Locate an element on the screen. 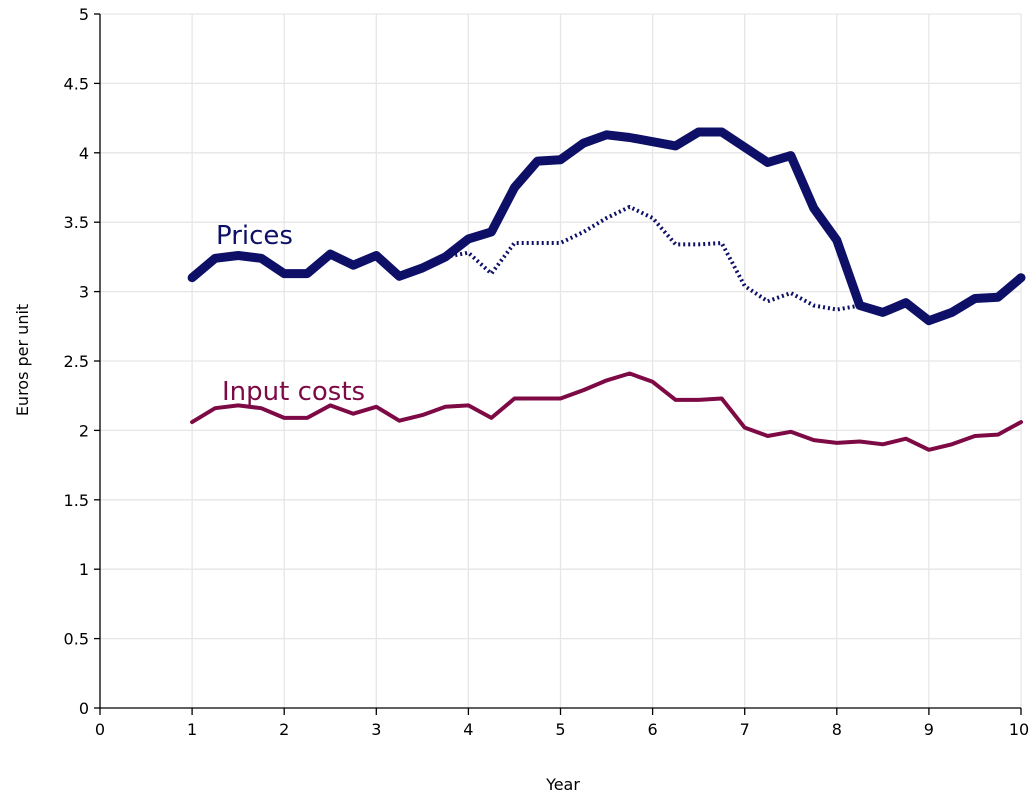  x-axis-title: Year is located at coordinates (562, 784).